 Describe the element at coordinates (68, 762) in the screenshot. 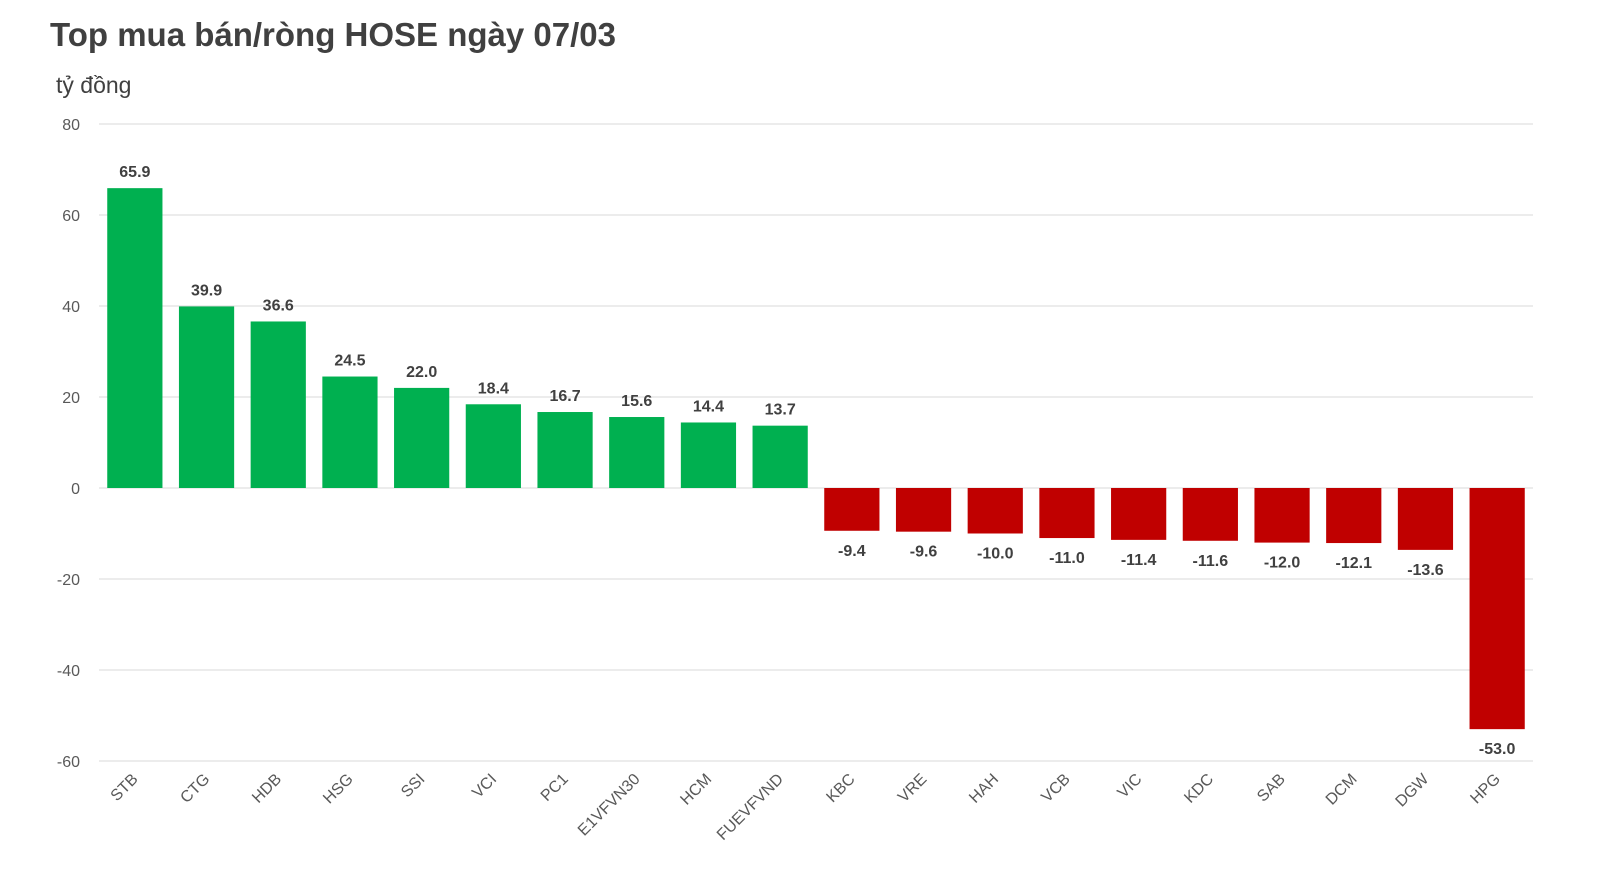

I see `y-tick-label: -60` at that location.